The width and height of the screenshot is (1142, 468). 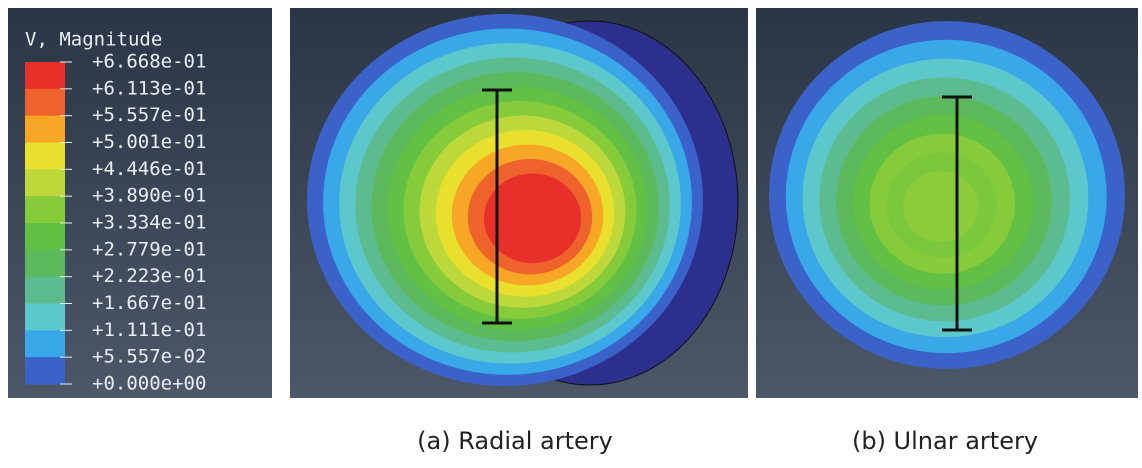 What do you see at coordinates (149, 276) in the screenshot?
I see `scale-label: +2.223e-01` at bounding box center [149, 276].